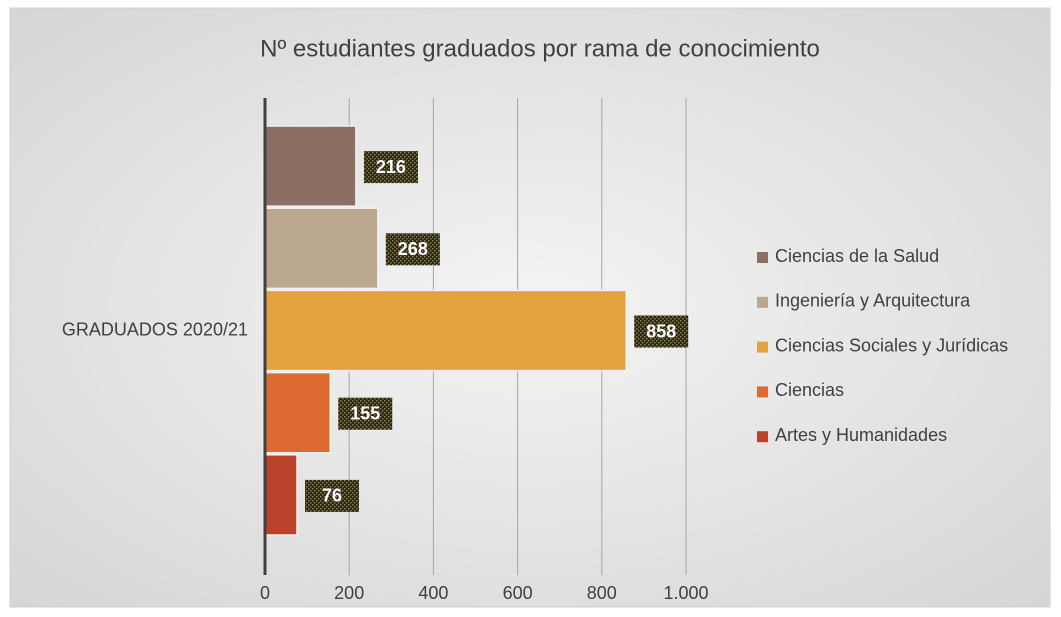 The height and width of the screenshot is (617, 1061). What do you see at coordinates (602, 593) in the screenshot?
I see `x-tick-label: 800` at bounding box center [602, 593].